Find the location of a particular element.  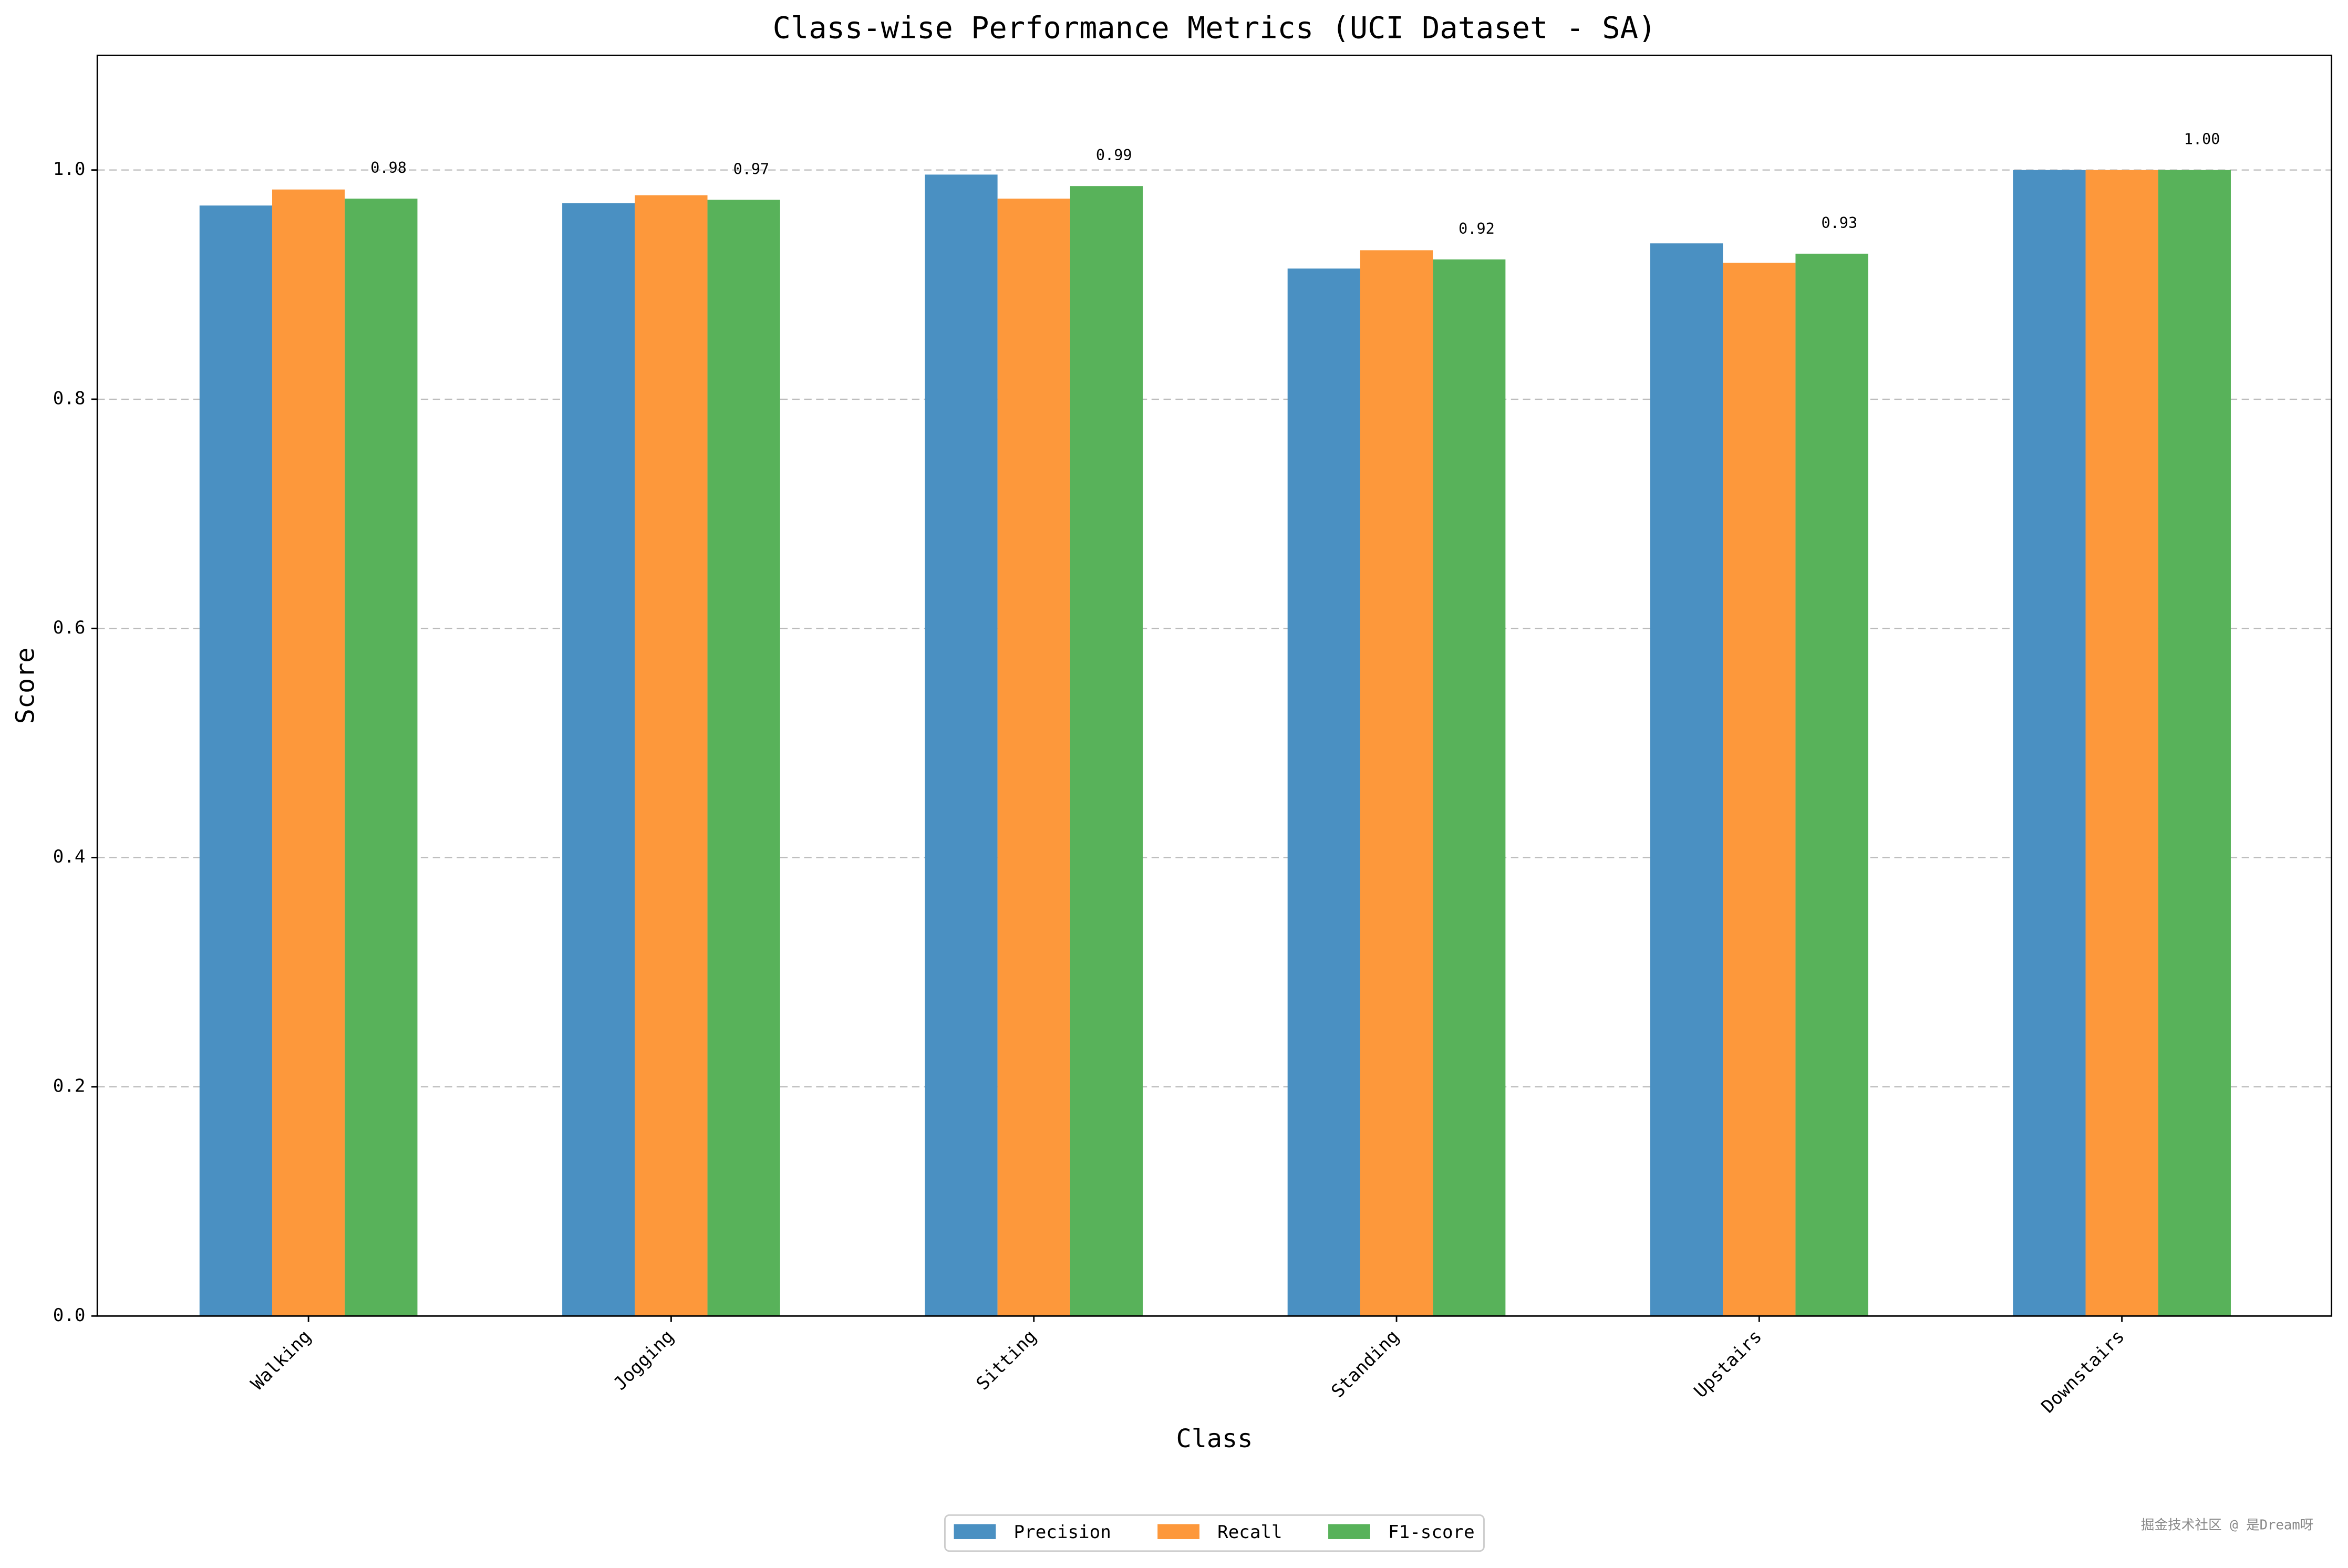

y-tick-label: 0.8 is located at coordinates (69, 398).